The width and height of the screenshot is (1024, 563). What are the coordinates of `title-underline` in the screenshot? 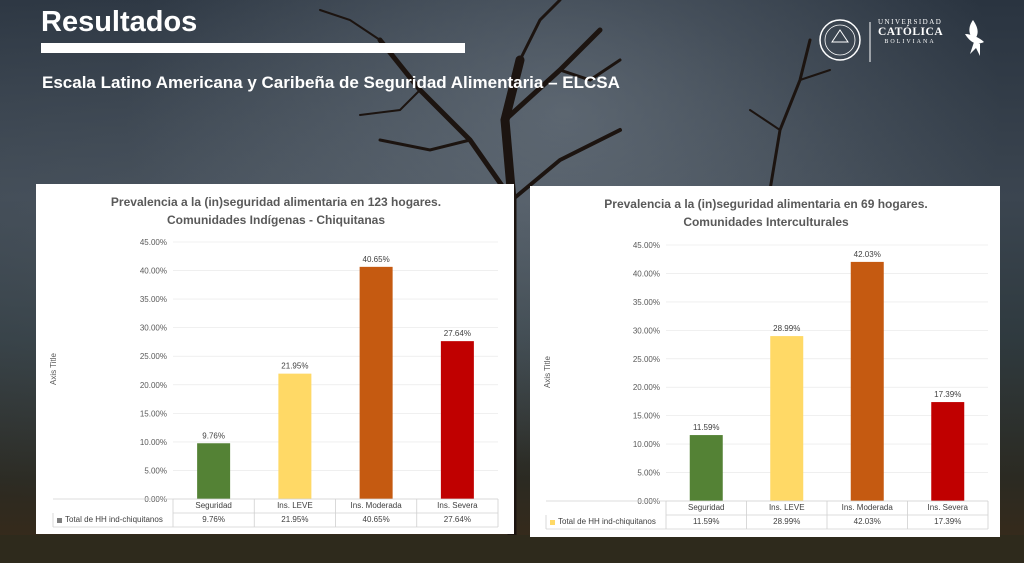 It's located at (253, 48).